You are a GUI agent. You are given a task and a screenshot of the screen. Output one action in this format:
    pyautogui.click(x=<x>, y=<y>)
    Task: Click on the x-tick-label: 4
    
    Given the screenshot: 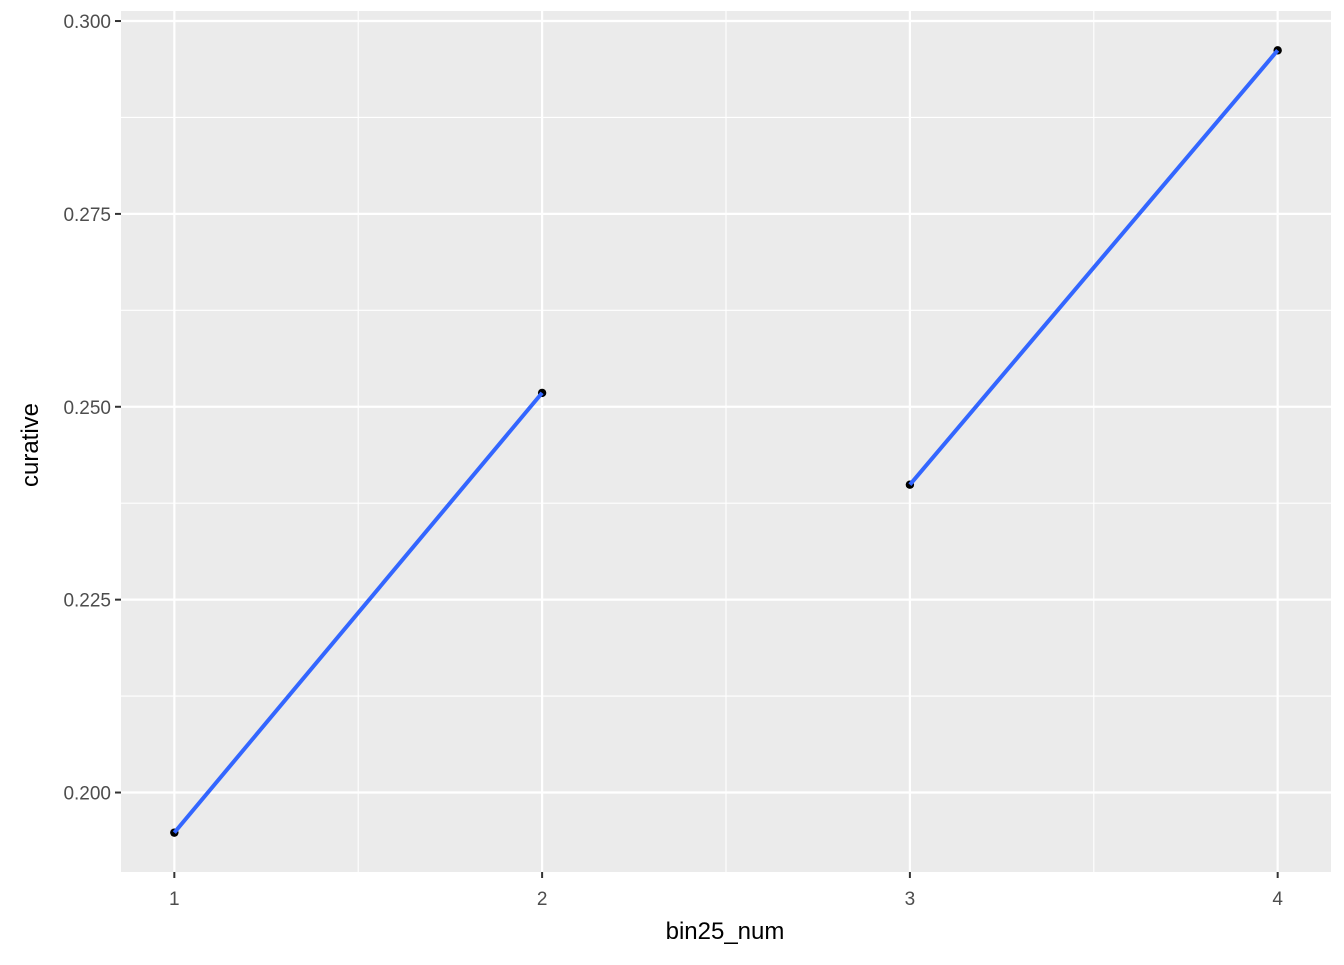 What is the action you would take?
    pyautogui.click(x=1277, y=899)
    